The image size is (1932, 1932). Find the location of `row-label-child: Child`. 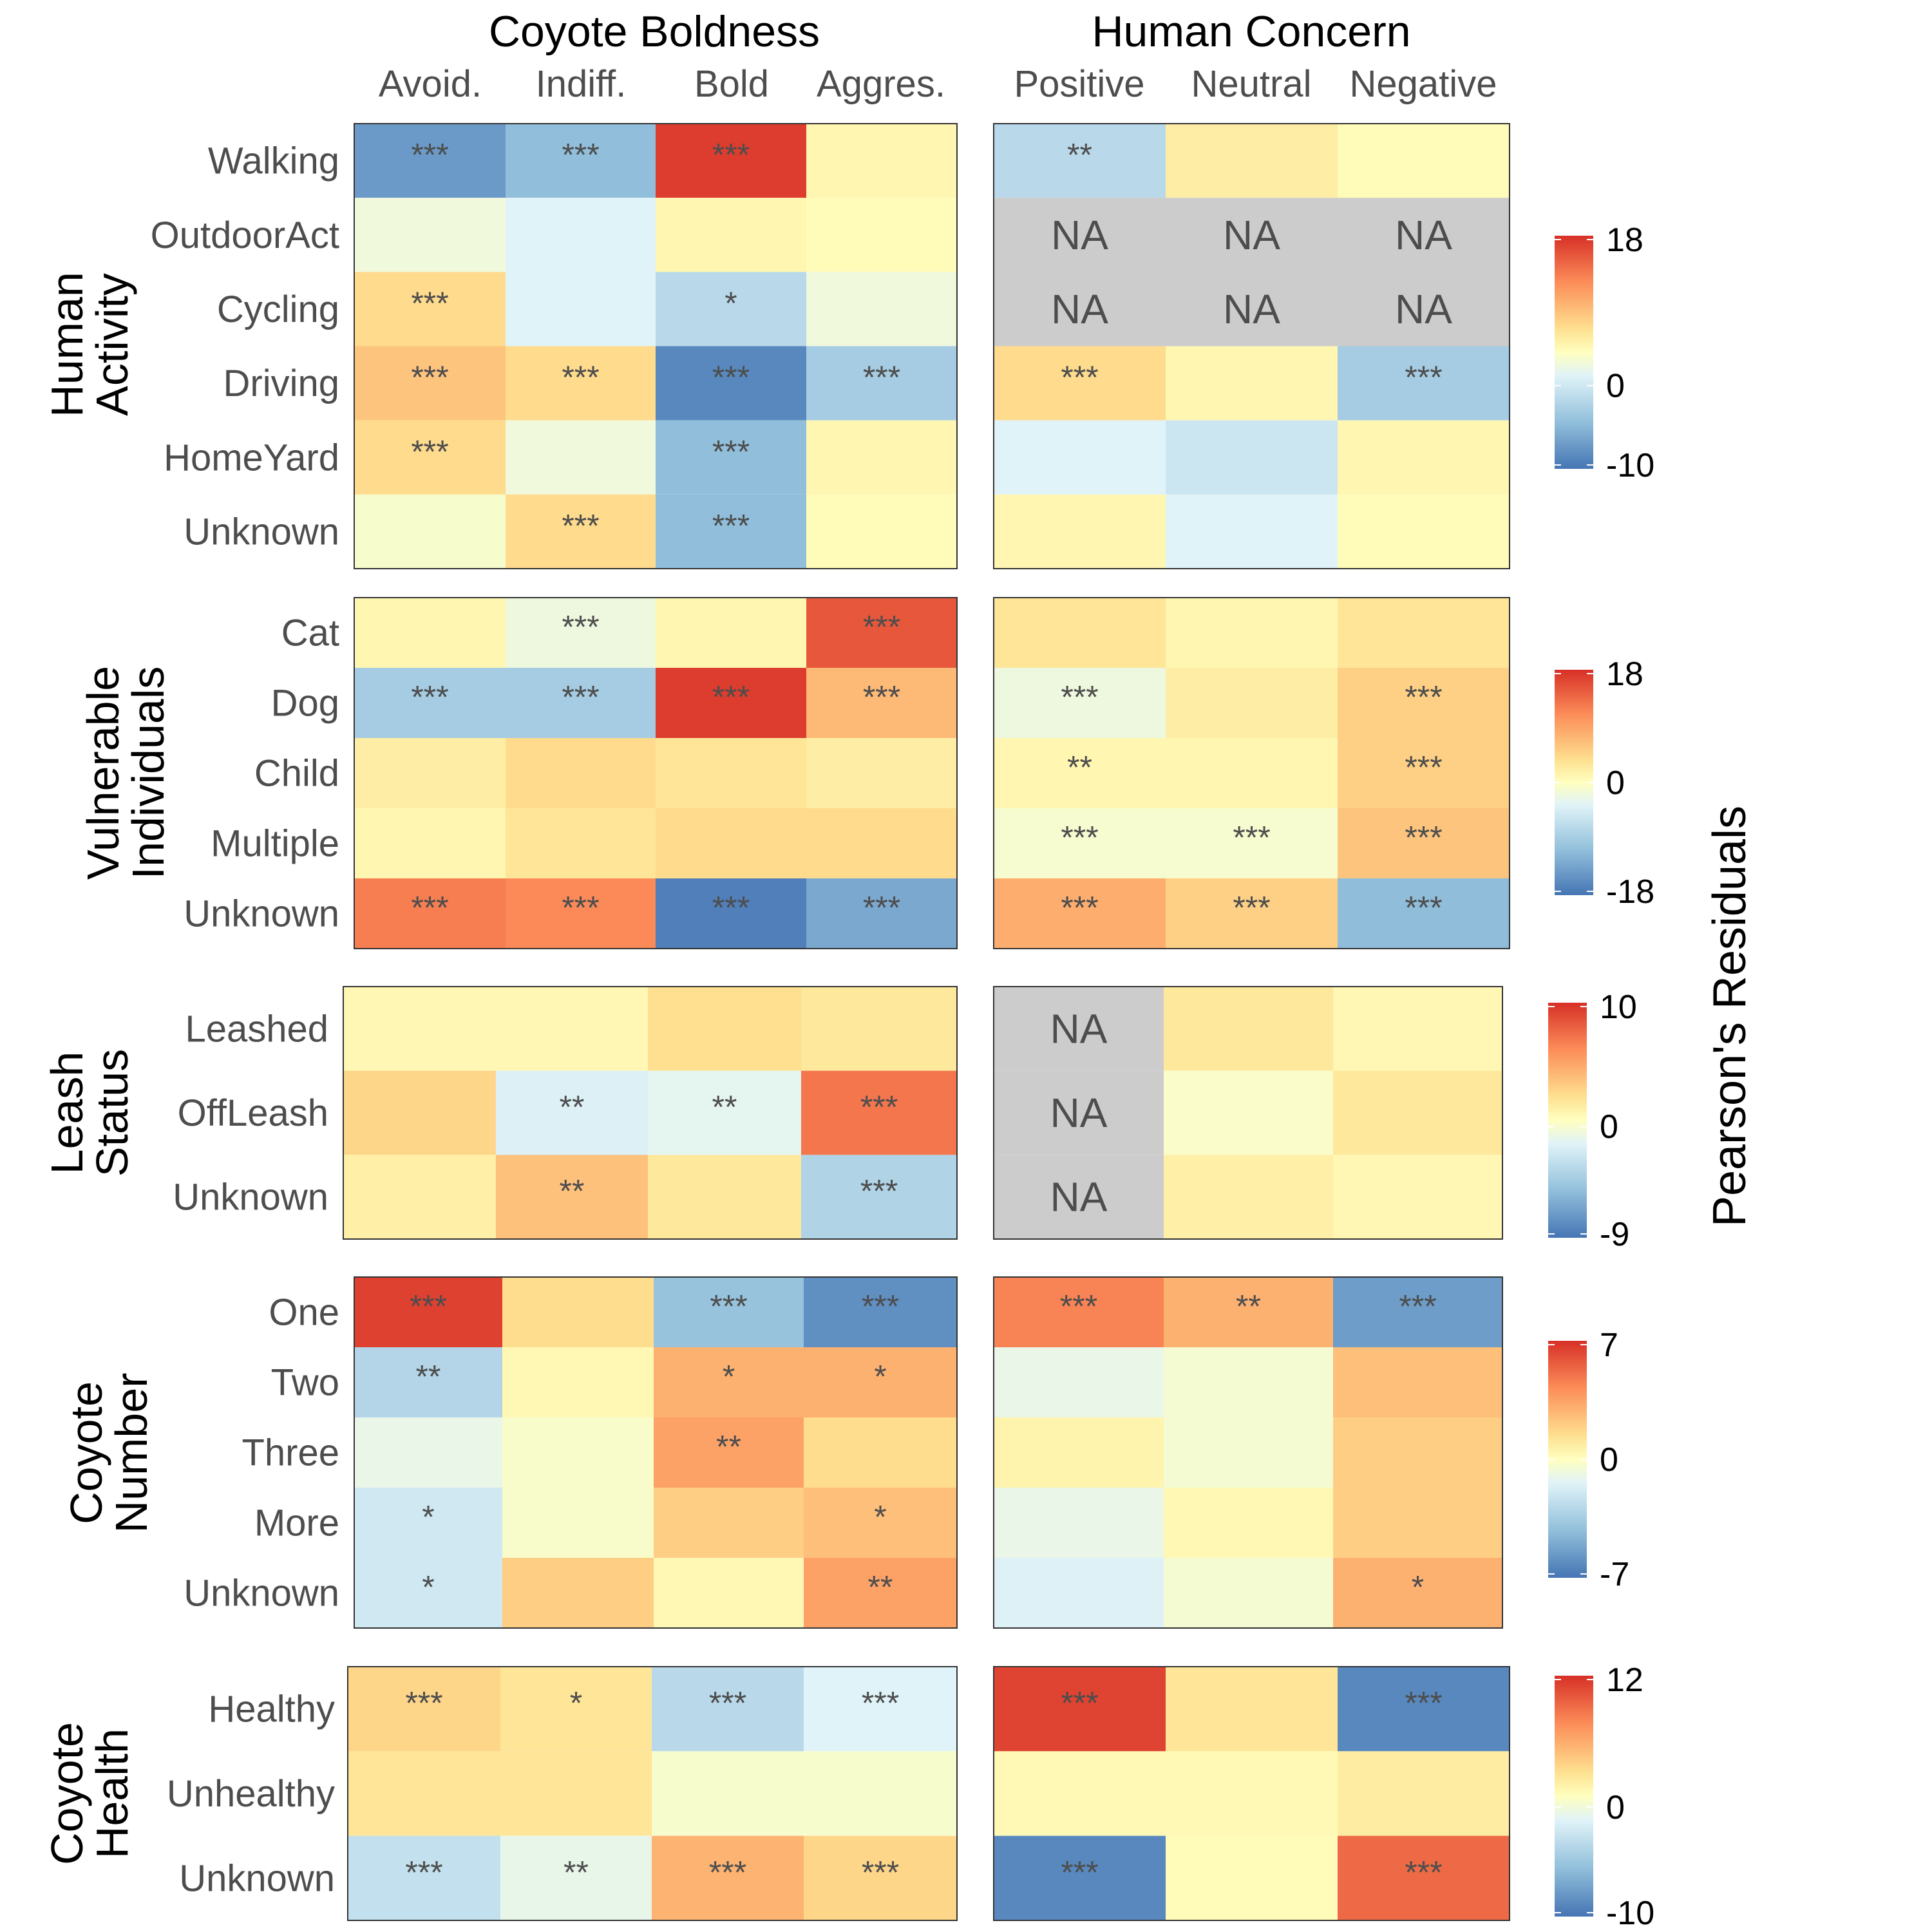

row-label-child: Child is located at coordinates (296, 774).